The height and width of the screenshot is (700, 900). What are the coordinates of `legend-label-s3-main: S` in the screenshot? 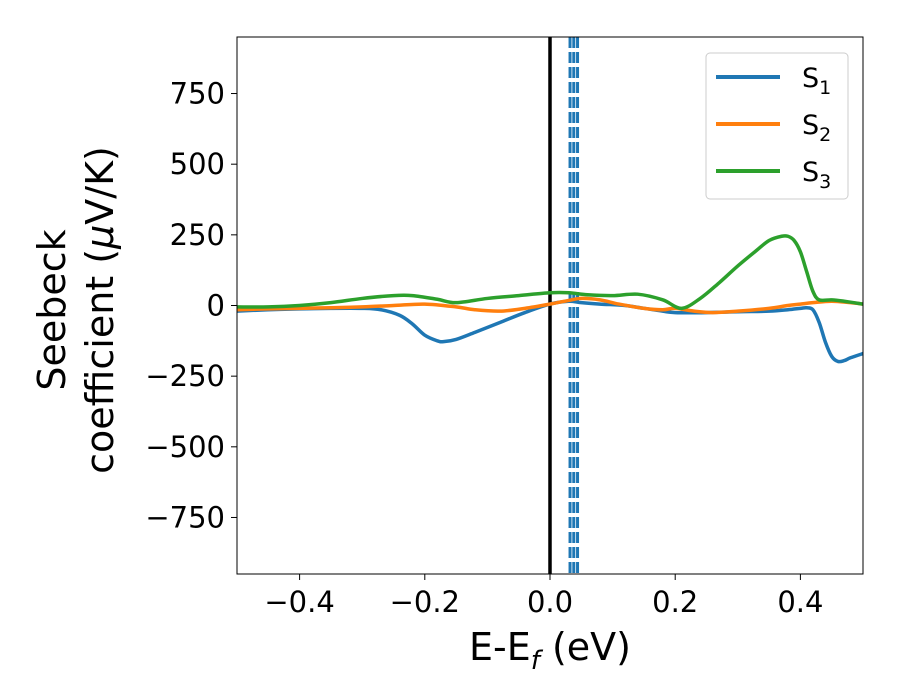 It's located at (810, 172).